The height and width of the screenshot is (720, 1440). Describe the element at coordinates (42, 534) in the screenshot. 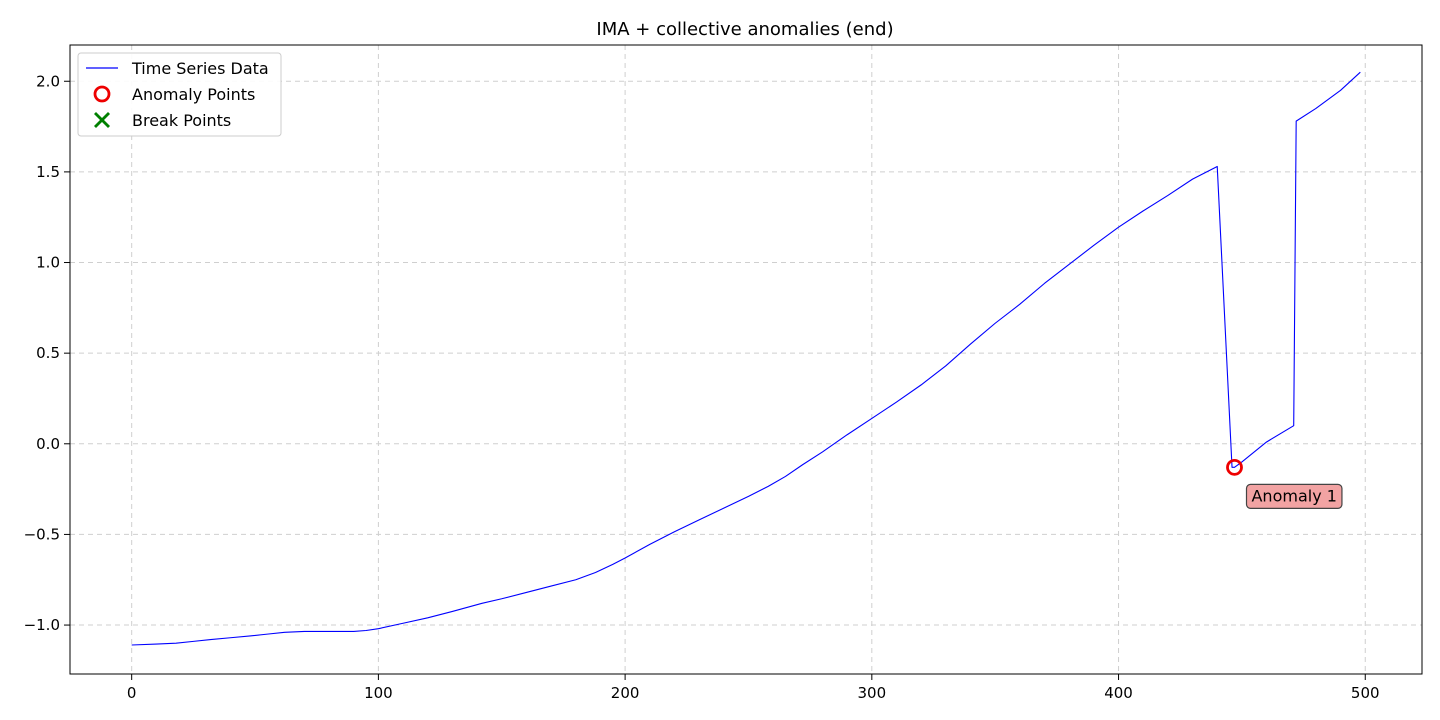

I see `y-tick-label: −0.5` at that location.